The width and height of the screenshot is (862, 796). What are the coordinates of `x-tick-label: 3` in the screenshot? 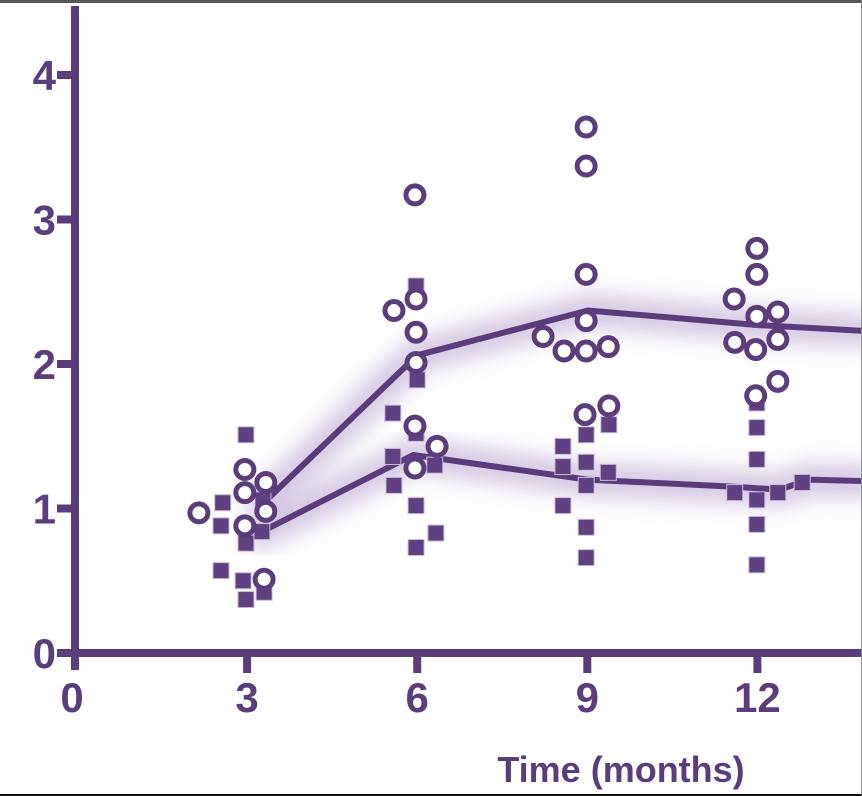 It's located at (246, 697).